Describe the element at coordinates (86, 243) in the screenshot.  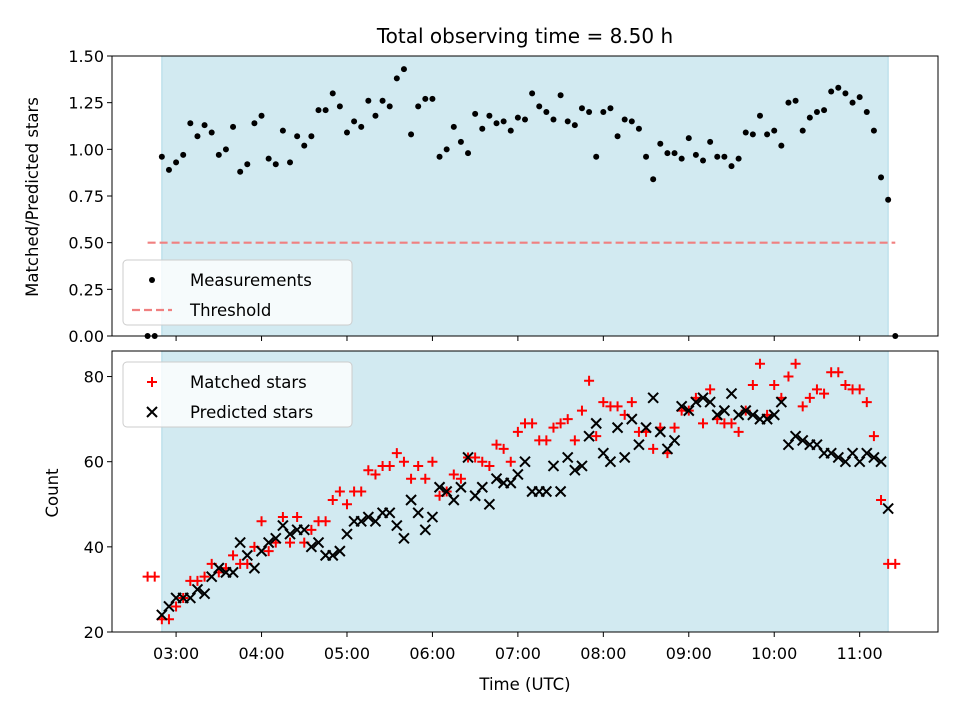
I see `top-y-tick-label: 0.50` at that location.